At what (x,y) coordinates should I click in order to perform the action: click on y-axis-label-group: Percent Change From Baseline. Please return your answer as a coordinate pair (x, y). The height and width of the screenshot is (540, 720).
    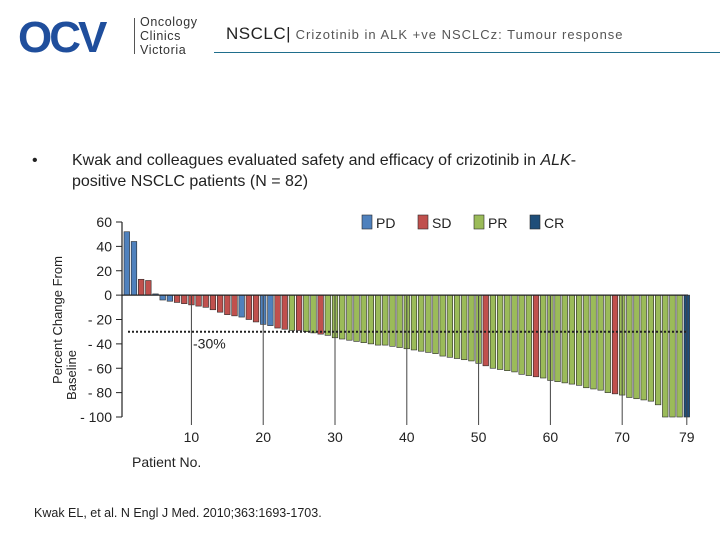
    Looking at the image, I should click on (64, 328).